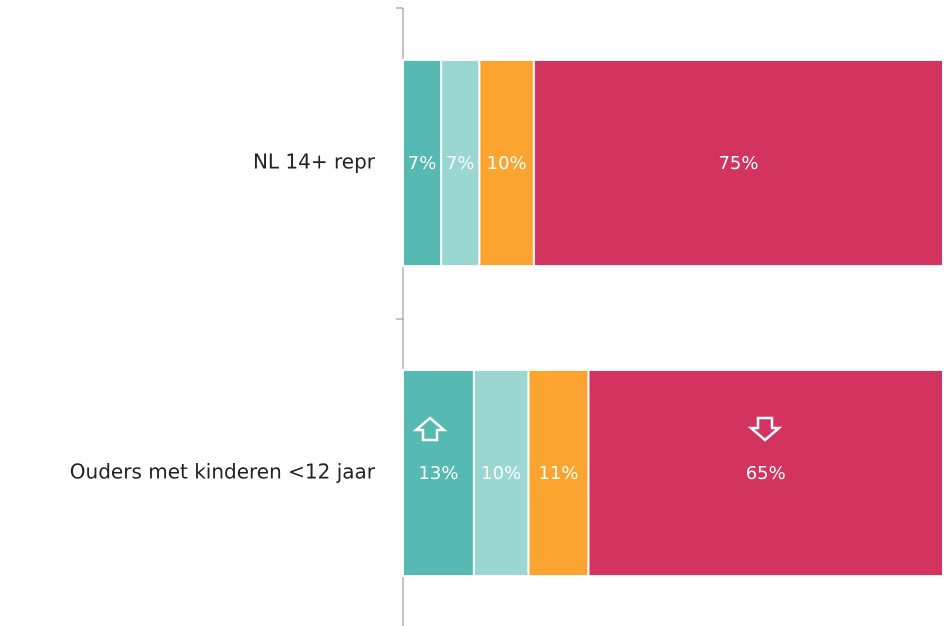 This screenshot has width=949, height=626. What do you see at coordinates (765, 429) in the screenshot?
I see `down-arrow-icon` at bounding box center [765, 429].